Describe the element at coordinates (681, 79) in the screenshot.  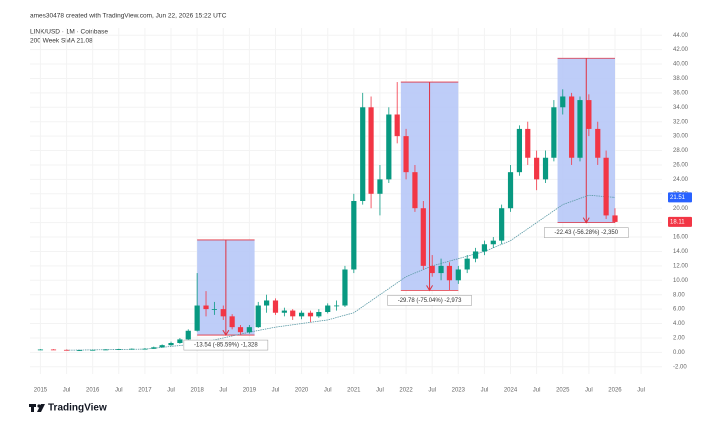
I see `y-tick-label: 38.00` at that location.